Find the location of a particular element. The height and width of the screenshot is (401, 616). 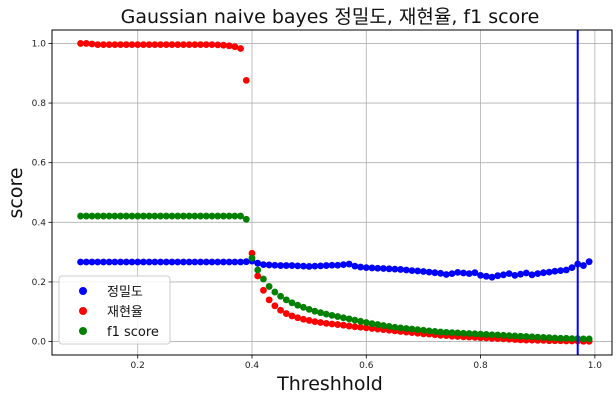

legend-entry: 재현율 is located at coordinates (125, 312).